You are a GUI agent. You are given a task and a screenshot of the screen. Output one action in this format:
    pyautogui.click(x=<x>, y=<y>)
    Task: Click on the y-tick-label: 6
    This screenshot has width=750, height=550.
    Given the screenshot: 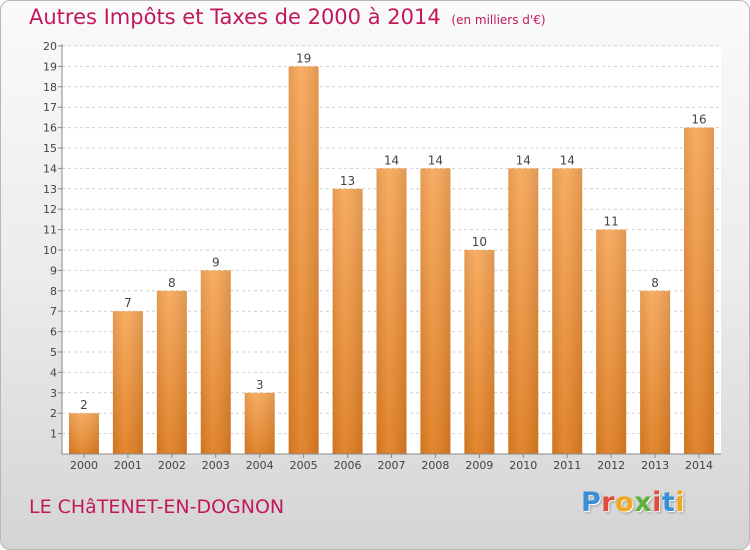 What is the action you would take?
    pyautogui.click(x=53, y=332)
    